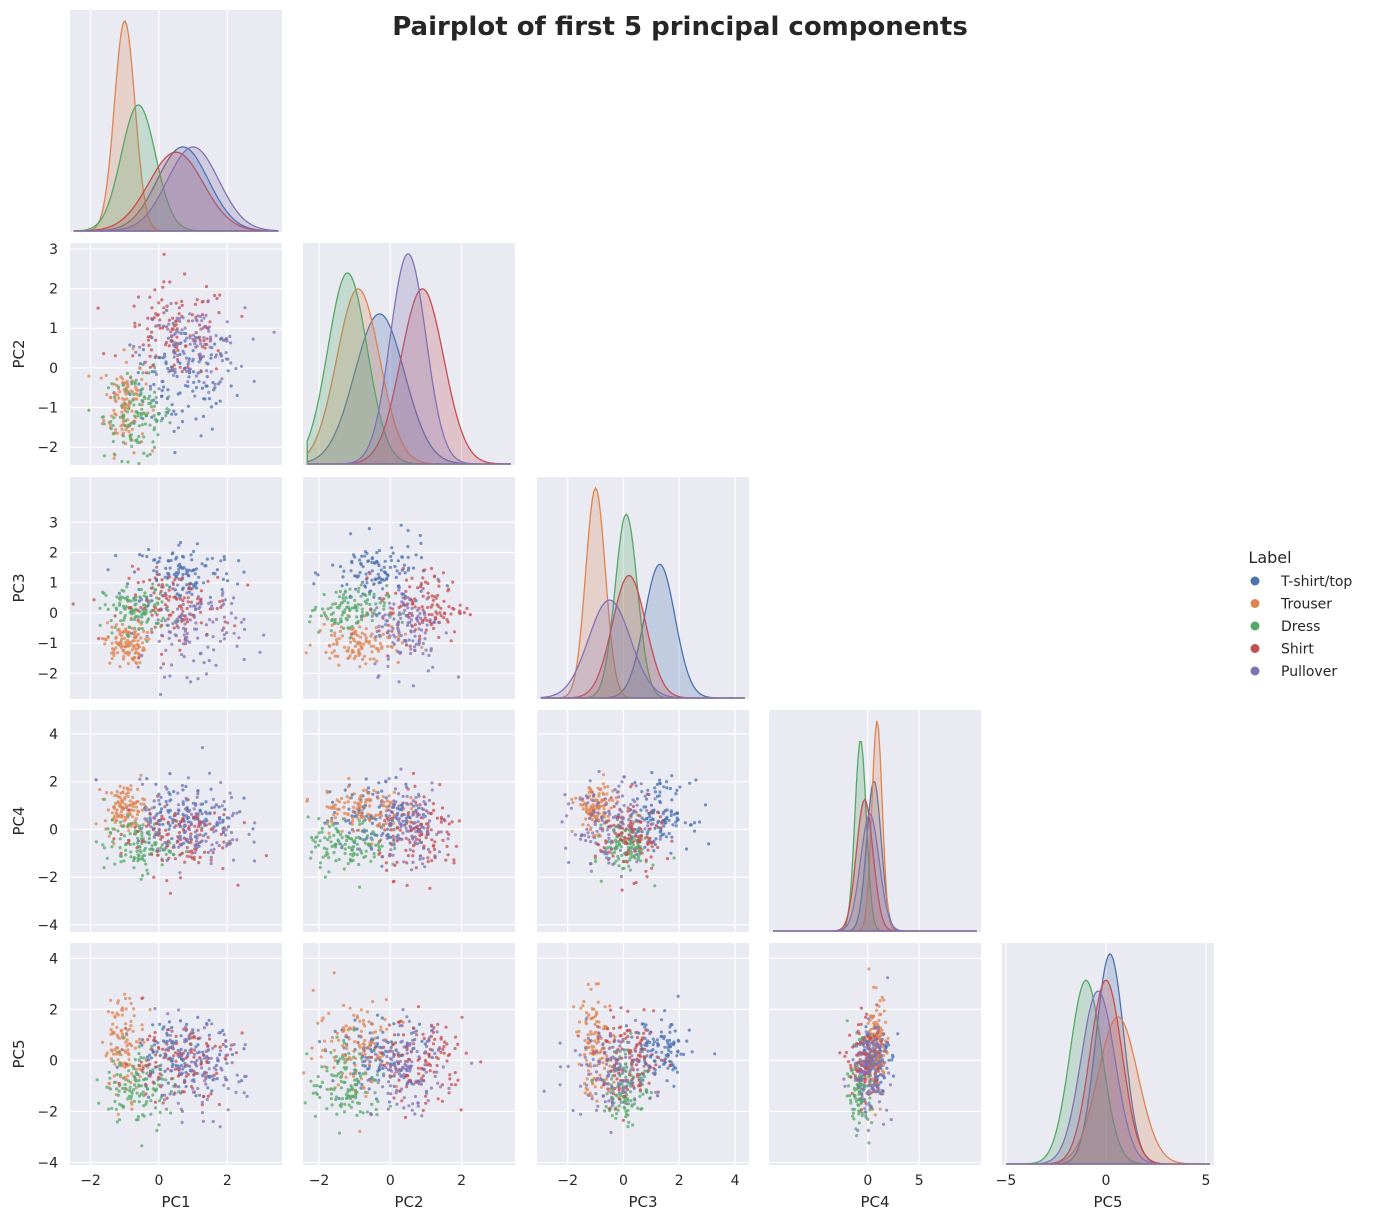 This screenshot has height=1228, width=1373. Describe the element at coordinates (461, 1181) in the screenshot. I see `x-tick-label: 2` at that location.